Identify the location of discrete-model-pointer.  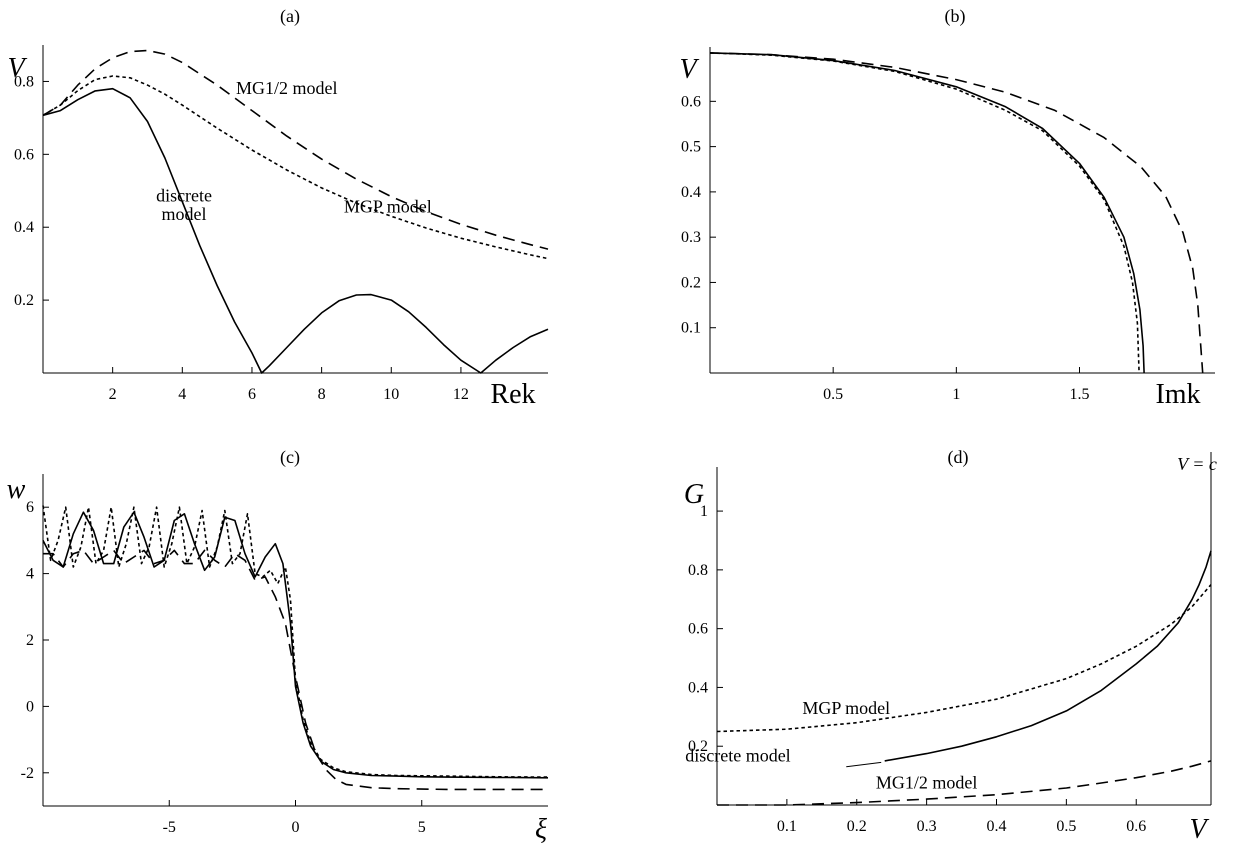
(863, 764).